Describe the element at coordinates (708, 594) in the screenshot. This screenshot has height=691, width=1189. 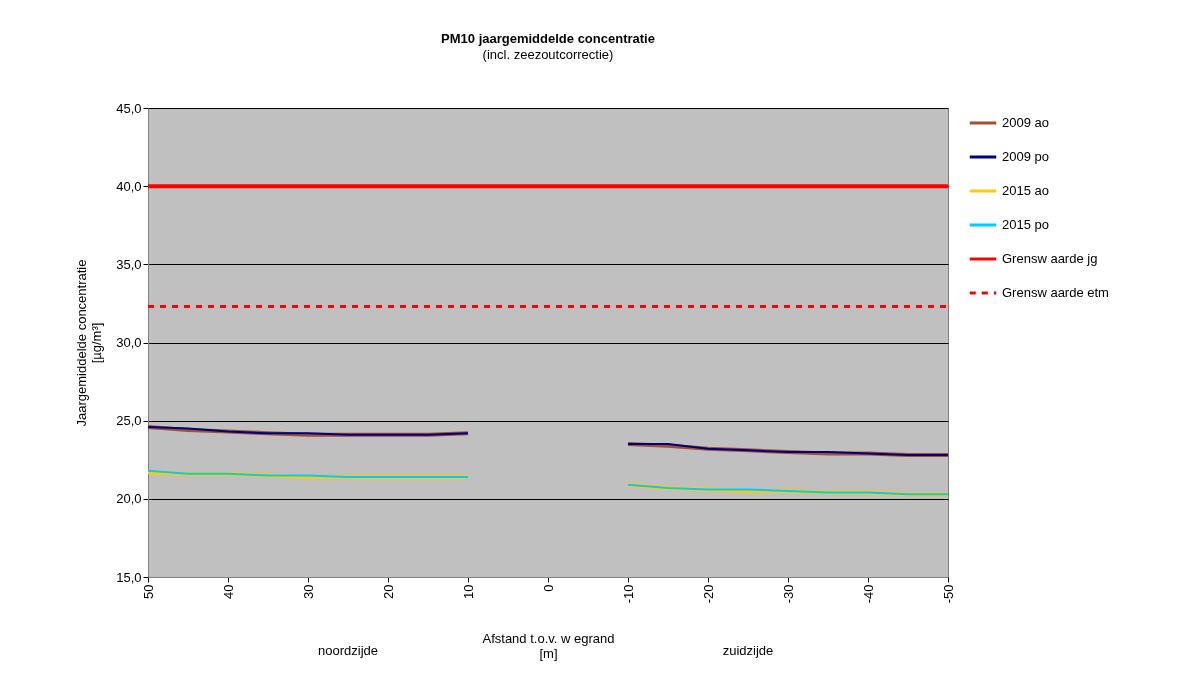
I see `x-tick-label: -20` at that location.